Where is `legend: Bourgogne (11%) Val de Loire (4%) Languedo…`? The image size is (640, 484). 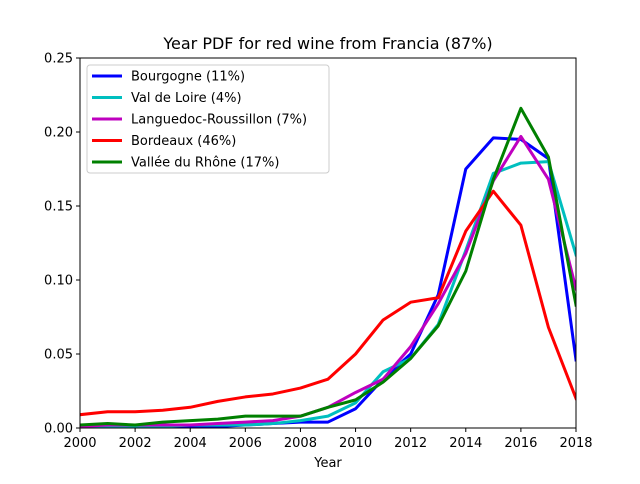
legend: Bourgogne (11%) Val de Loire (4%) Languedo… is located at coordinates (208, 119).